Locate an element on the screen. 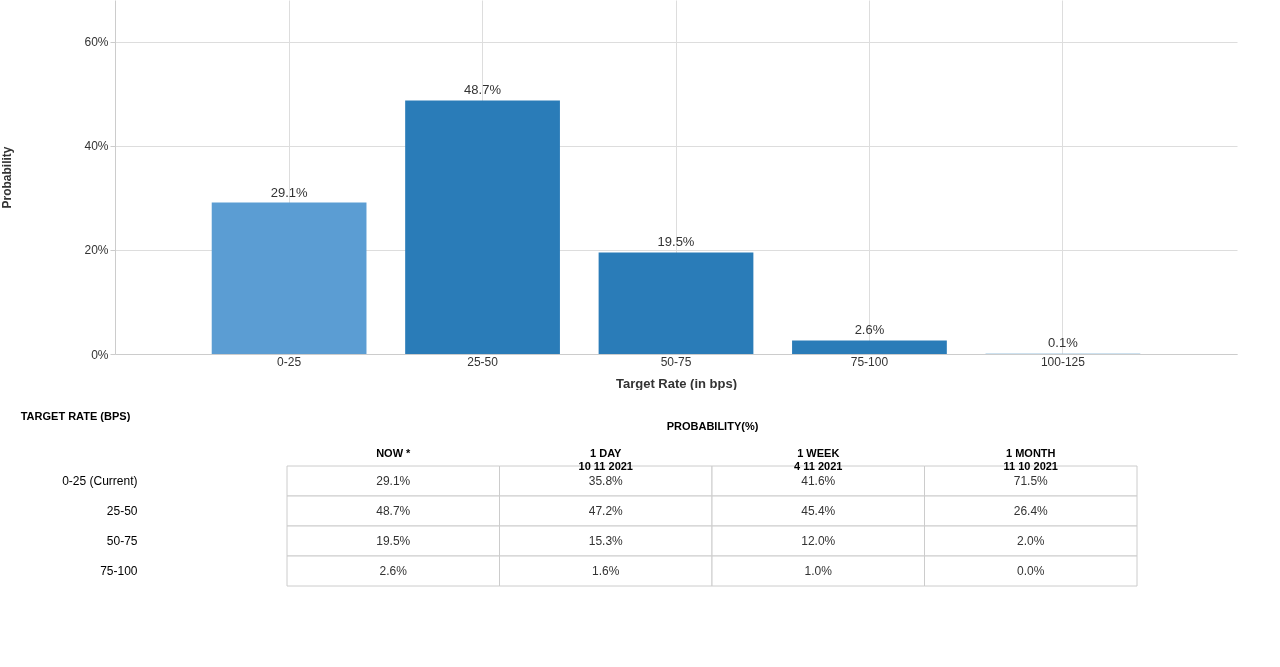  y-axis-title: TARGET RATE (BPS) is located at coordinates (75, 415).